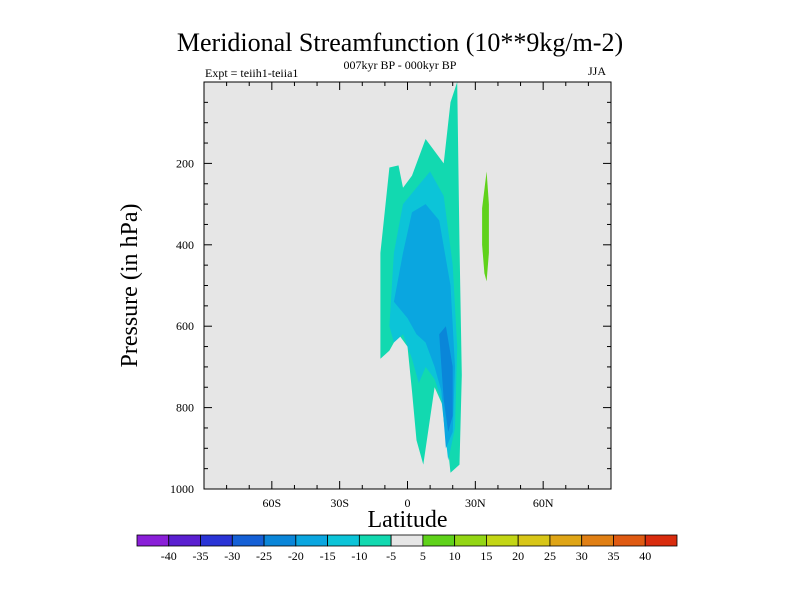 The width and height of the screenshot is (800, 600). Describe the element at coordinates (486, 556) in the screenshot. I see `colorbar-label: 15` at that location.